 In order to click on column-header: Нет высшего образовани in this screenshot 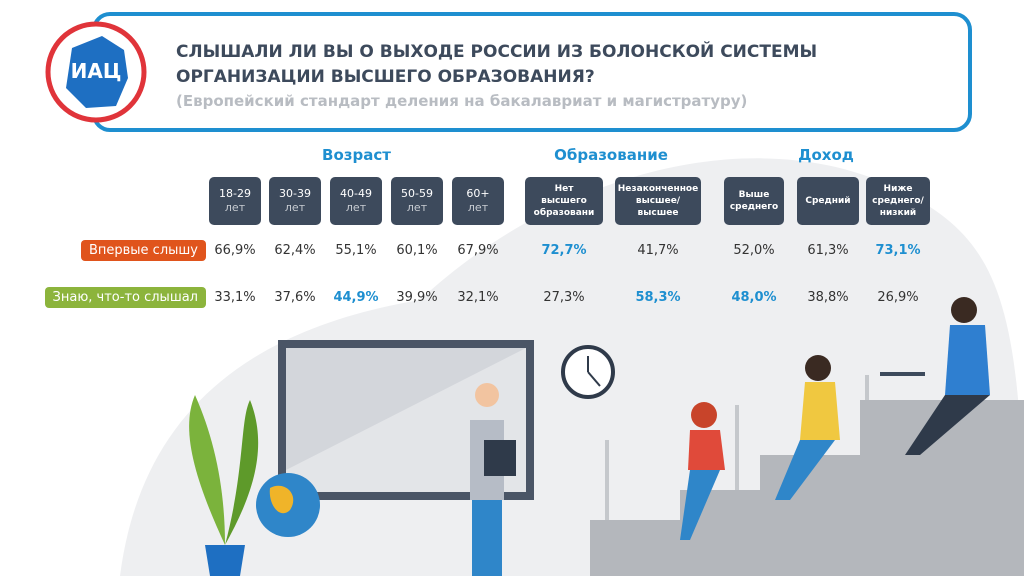, I will do `click(564, 201)`.